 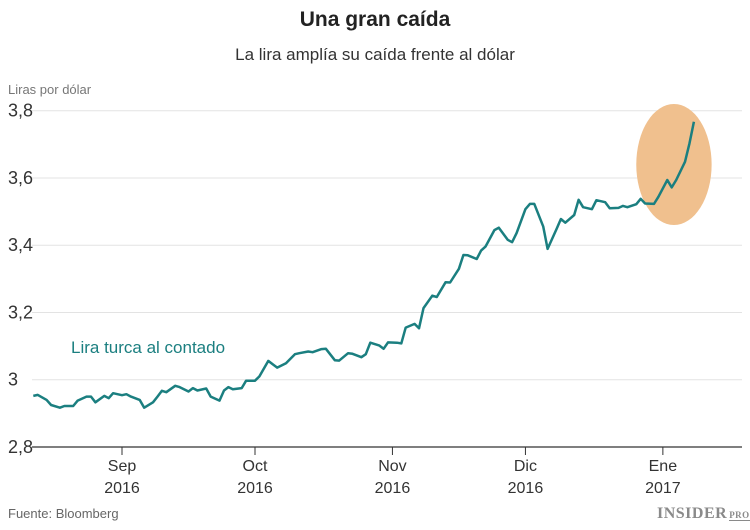 I want to click on x-tick-month: Sep, so click(x=122, y=466).